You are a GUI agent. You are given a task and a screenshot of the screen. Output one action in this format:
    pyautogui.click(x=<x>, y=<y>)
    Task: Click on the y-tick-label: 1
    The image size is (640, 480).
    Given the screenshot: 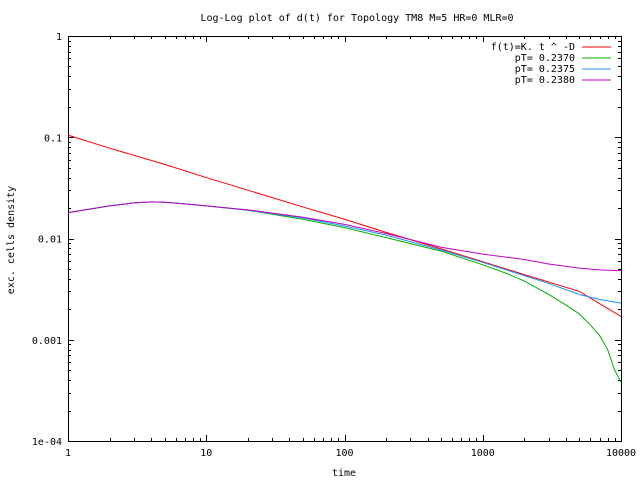 What is the action you would take?
    pyautogui.click(x=59, y=37)
    